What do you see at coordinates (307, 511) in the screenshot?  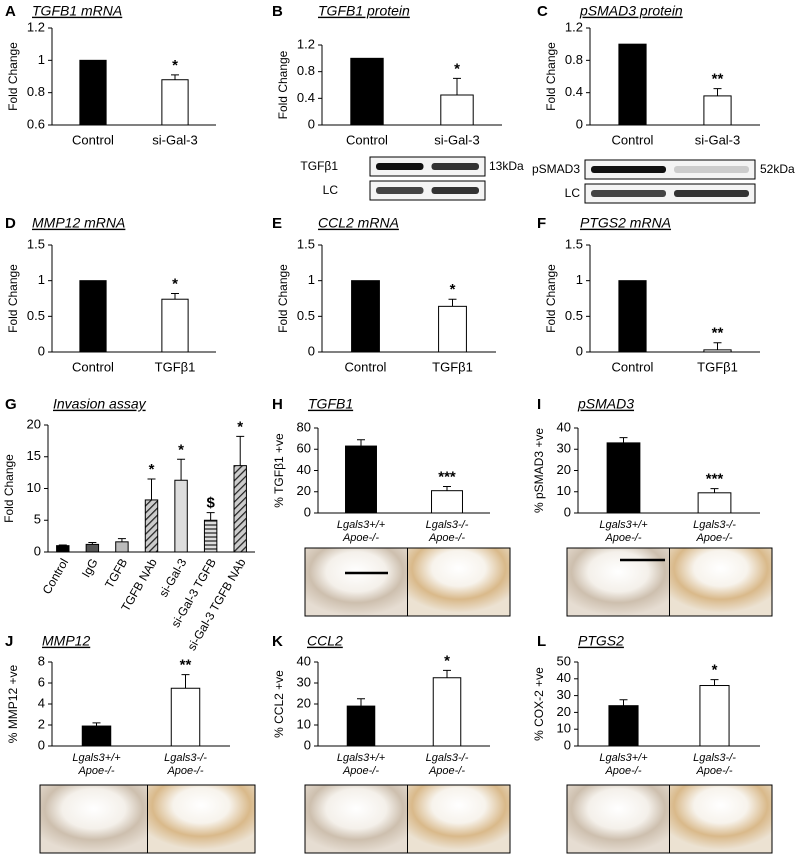 I see `y-tick-label: 0` at bounding box center [307, 511].